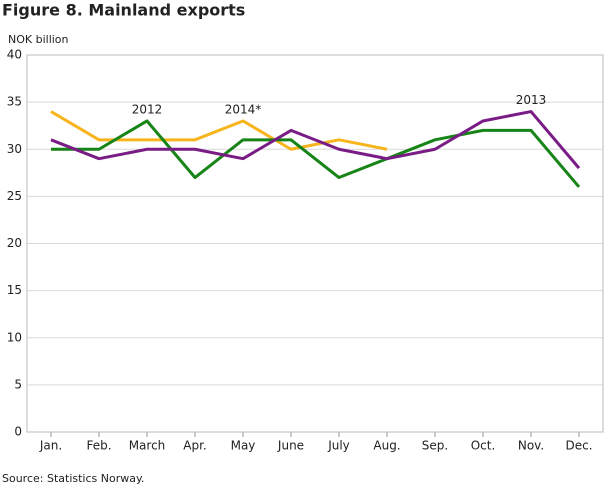 Image resolution: width=610 pixels, height=488 pixels. What do you see at coordinates (243, 446) in the screenshot?
I see `x-tick-label: May` at bounding box center [243, 446].